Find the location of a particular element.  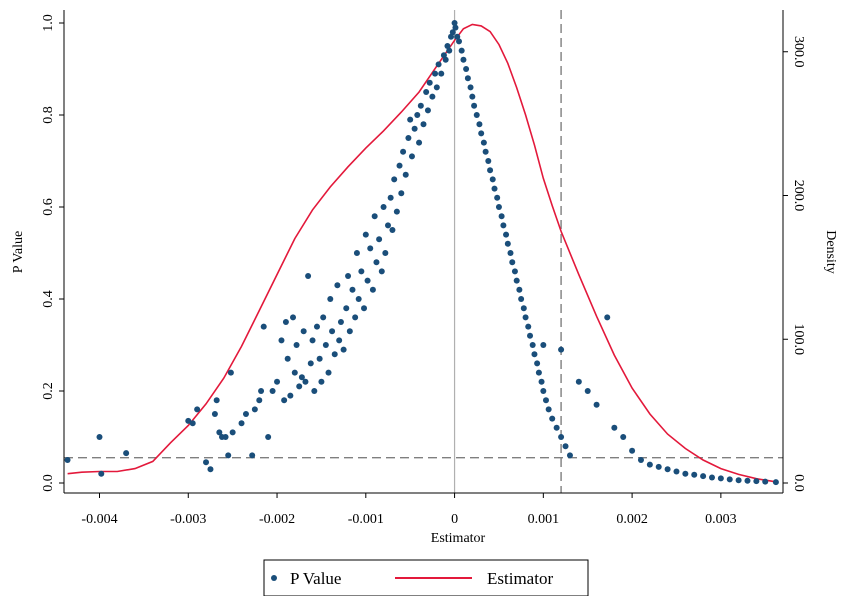

legend: P Value Estimator is located at coordinates (426, 577).